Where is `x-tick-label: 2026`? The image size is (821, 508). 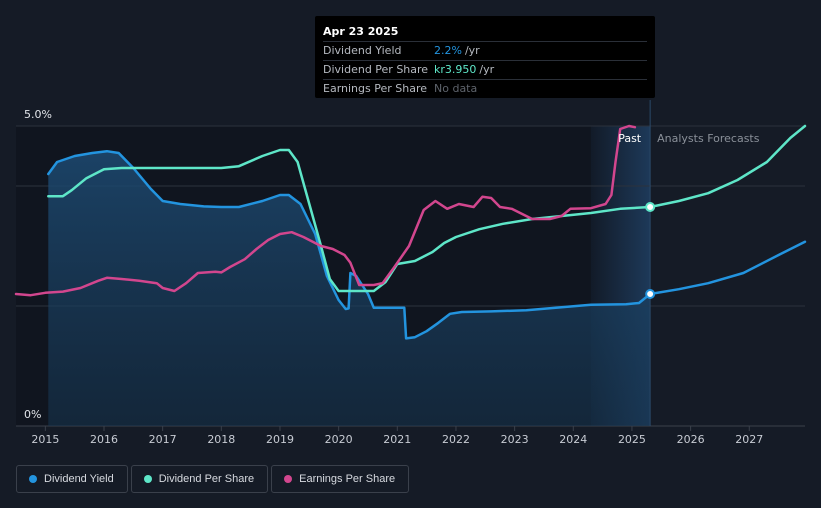 x-tick-label: 2026 is located at coordinates (691, 439).